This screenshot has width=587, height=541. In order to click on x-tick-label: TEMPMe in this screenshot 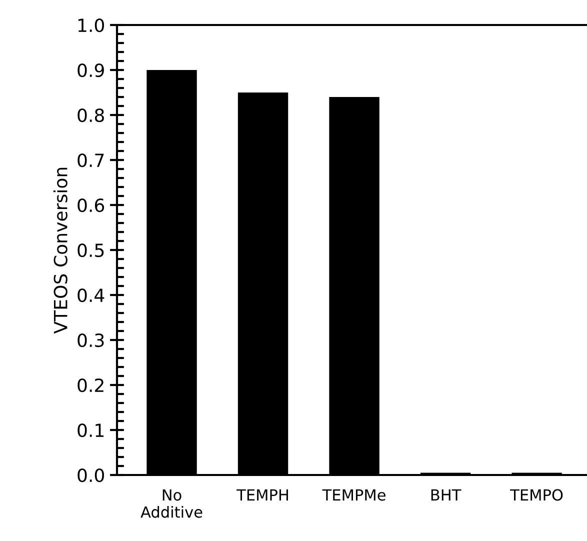, I will do `click(354, 495)`.